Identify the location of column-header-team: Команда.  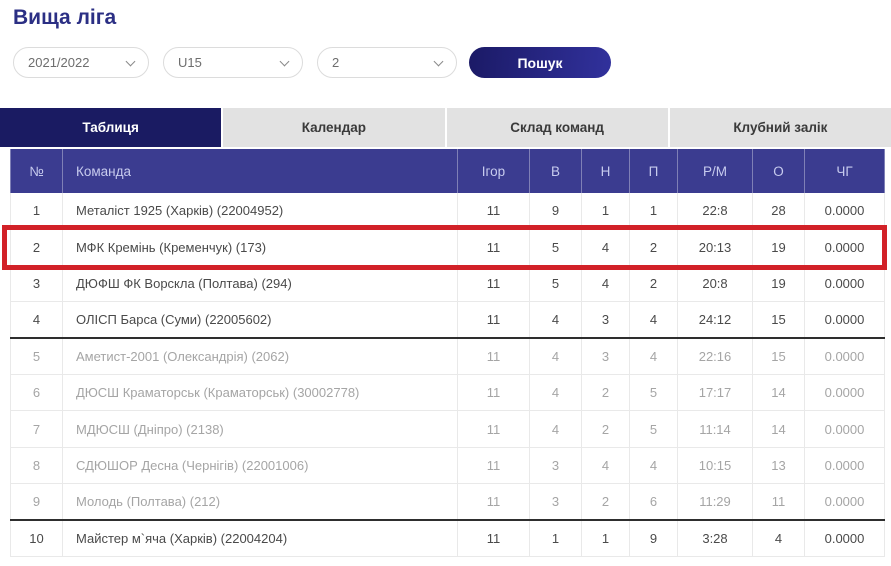
(260, 171).